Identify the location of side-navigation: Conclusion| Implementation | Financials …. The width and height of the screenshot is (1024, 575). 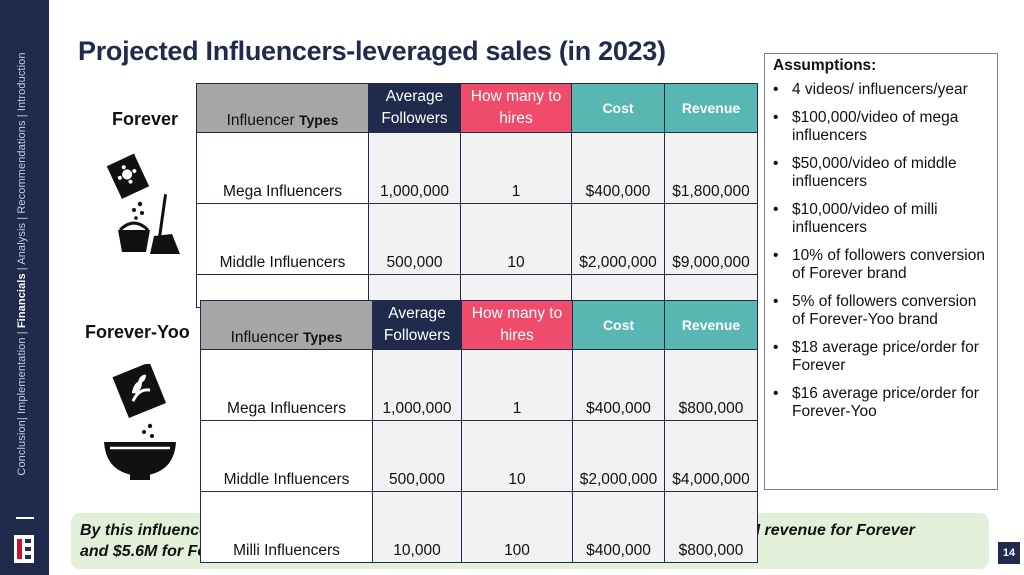
(24, 287).